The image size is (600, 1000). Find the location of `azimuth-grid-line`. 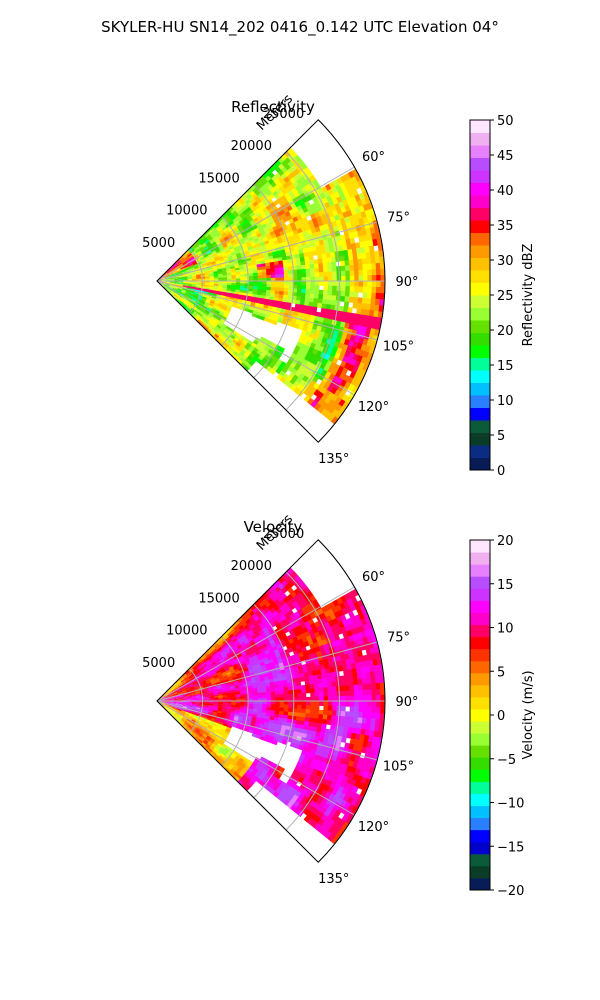

azimuth-grid-line is located at coordinates (267, 310).